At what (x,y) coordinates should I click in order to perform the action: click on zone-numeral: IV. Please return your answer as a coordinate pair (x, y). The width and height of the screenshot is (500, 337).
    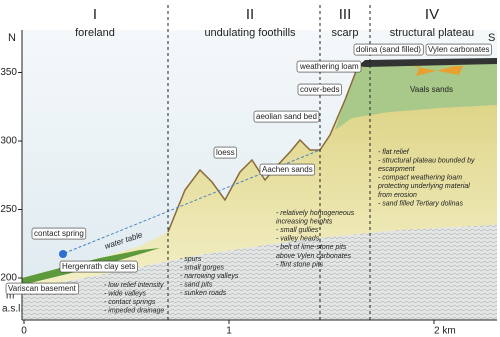
    Looking at the image, I should click on (432, 14).